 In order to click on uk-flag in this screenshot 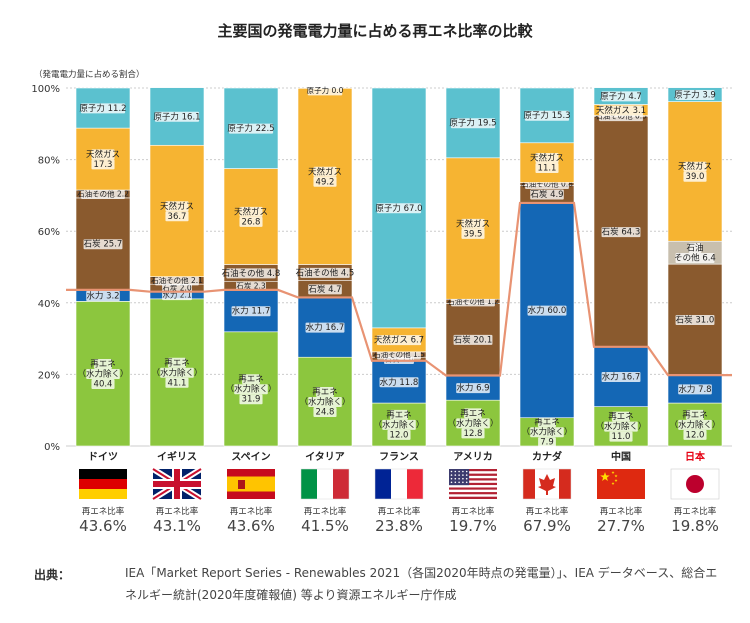, I will do `click(177, 484)`.